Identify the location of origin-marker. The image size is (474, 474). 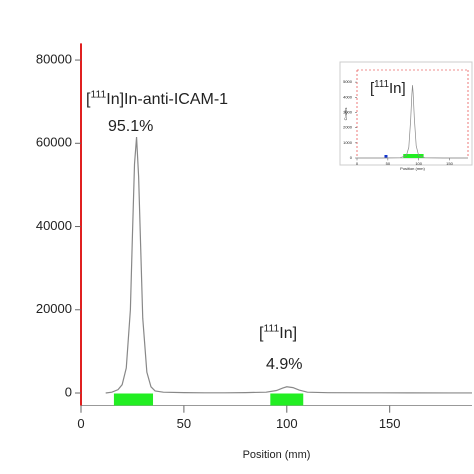
(386, 156).